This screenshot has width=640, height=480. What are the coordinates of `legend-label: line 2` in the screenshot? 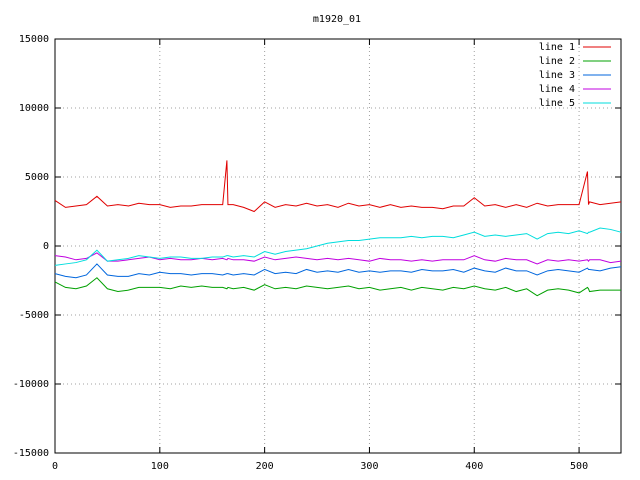 It's located at (557, 61).